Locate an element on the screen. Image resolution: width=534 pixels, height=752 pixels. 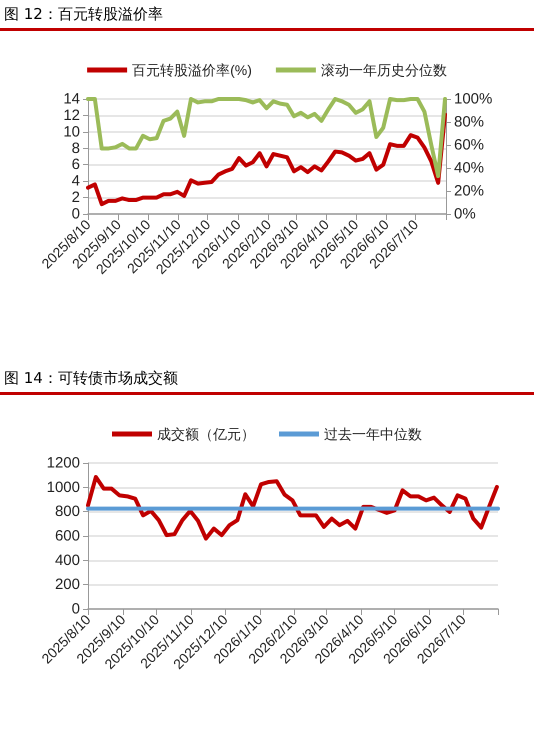
y-tick-label: 800 is located at coordinates (67, 511).